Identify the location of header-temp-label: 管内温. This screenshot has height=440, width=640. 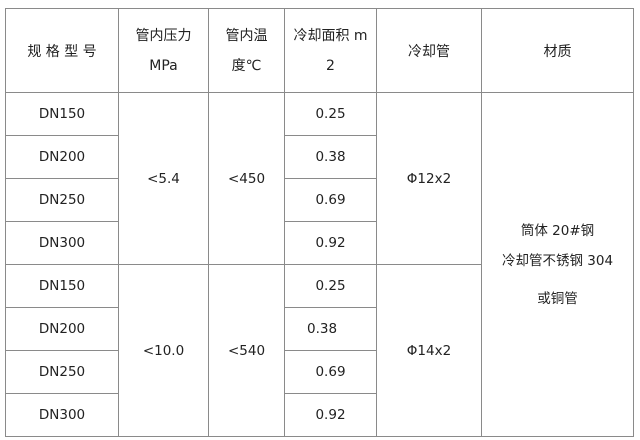
(246, 35).